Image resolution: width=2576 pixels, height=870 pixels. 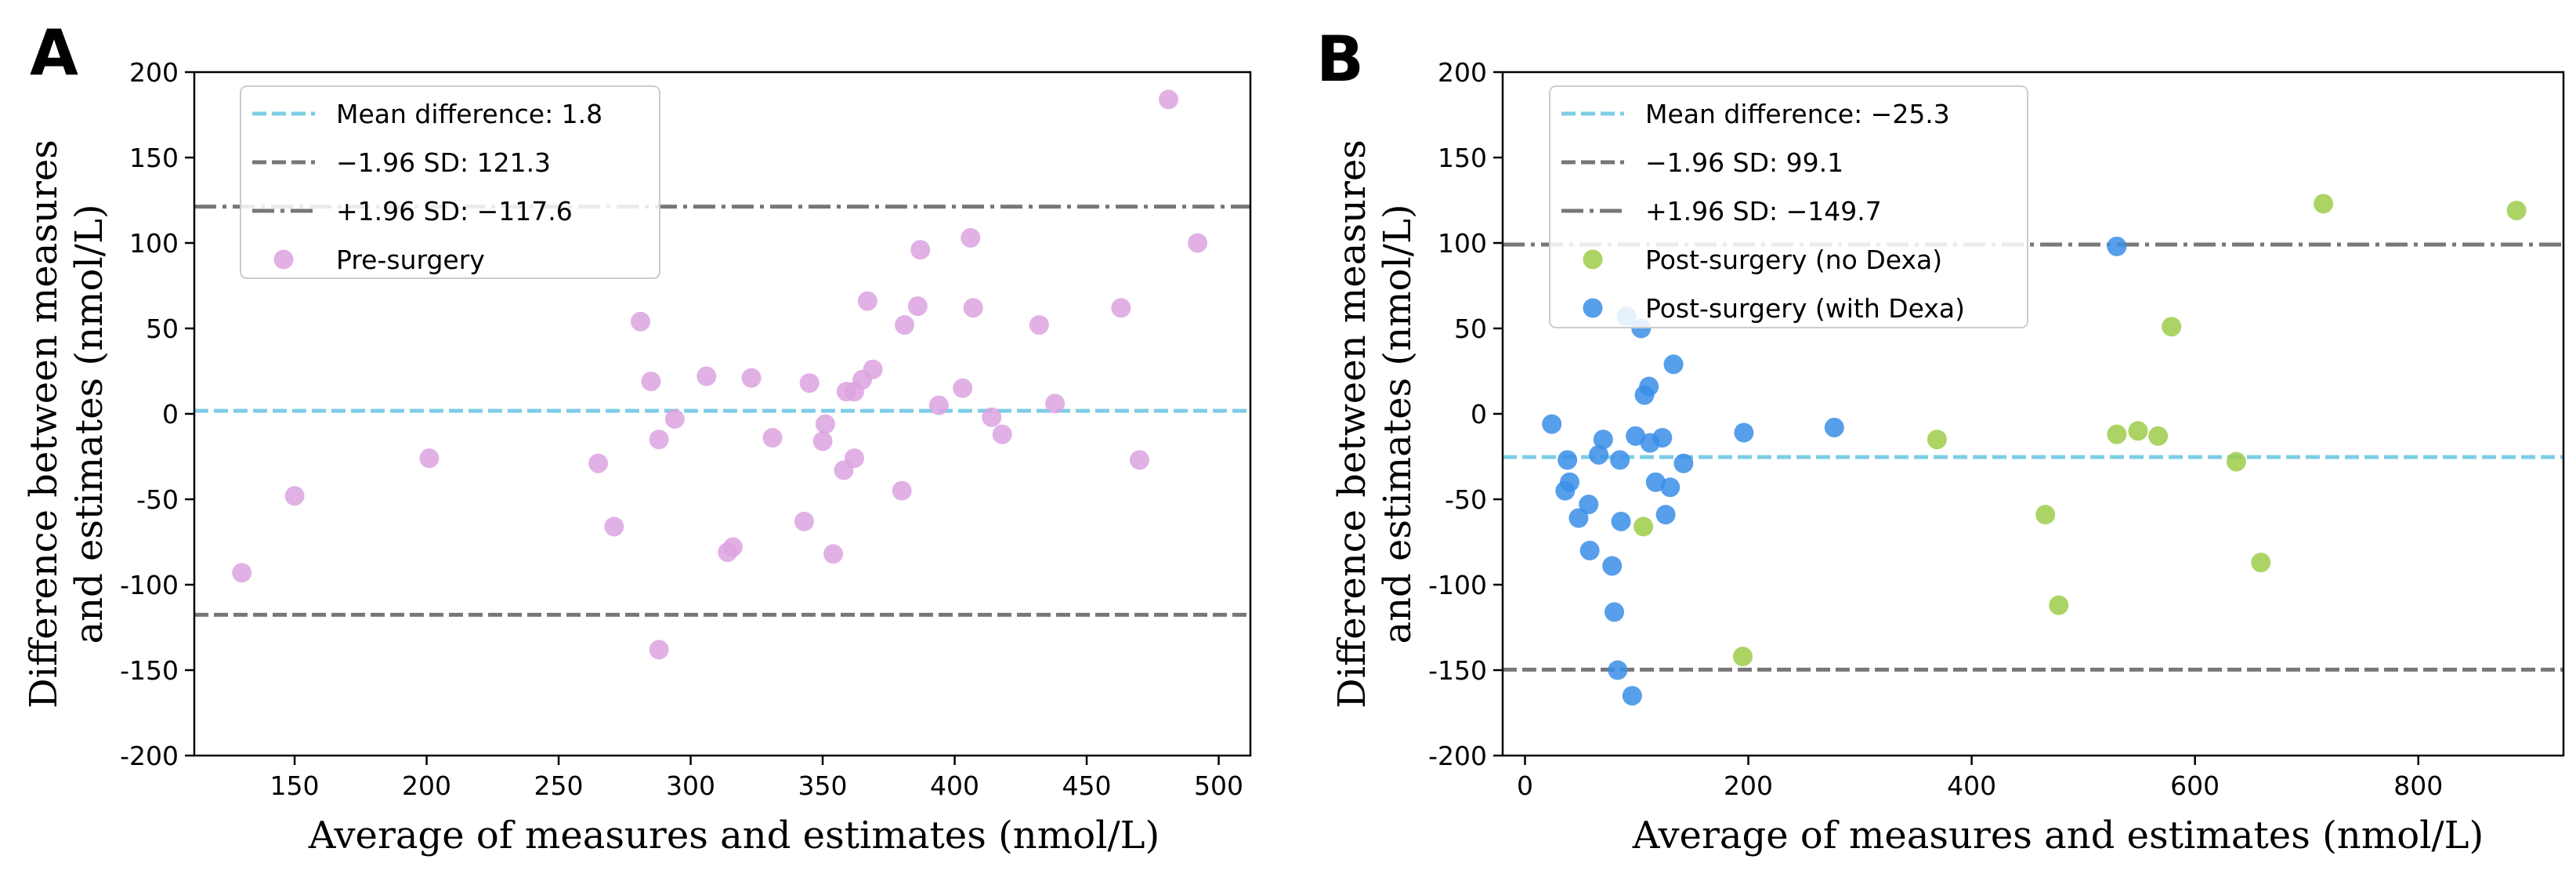 I want to click on panel-letter-b: B, so click(x=1340, y=60).